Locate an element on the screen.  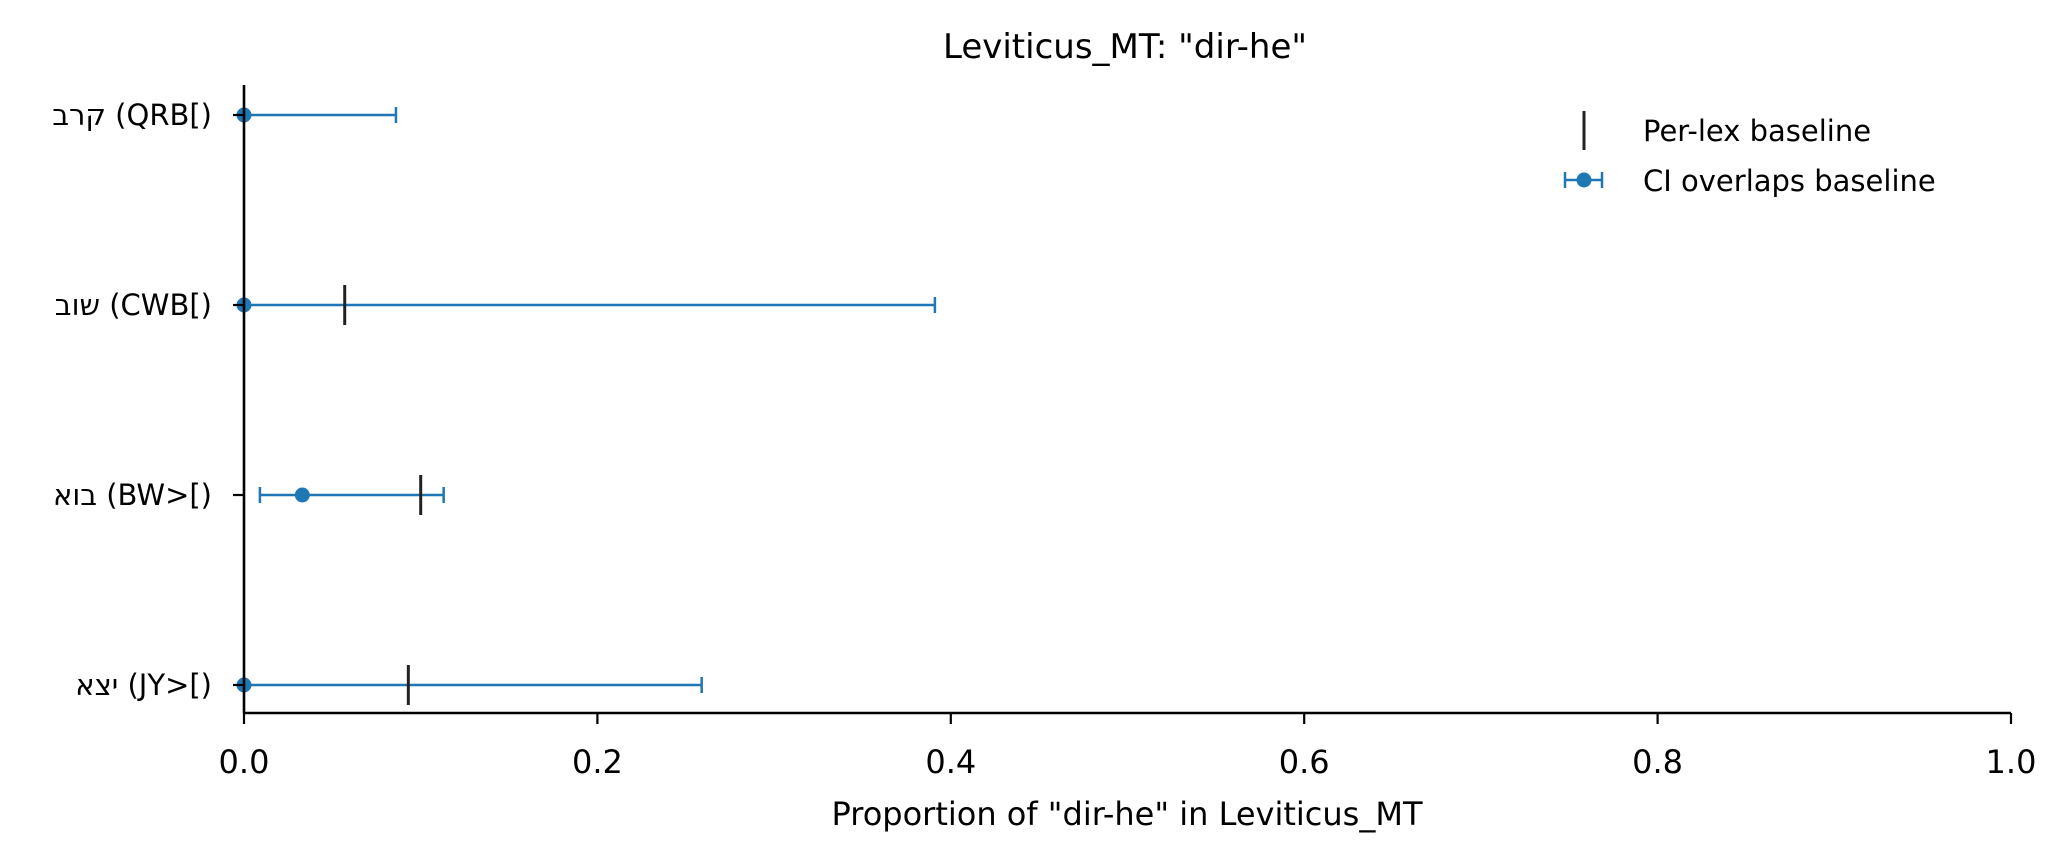
y-tick-label: יצא (JY>[) is located at coordinates (143, 685).